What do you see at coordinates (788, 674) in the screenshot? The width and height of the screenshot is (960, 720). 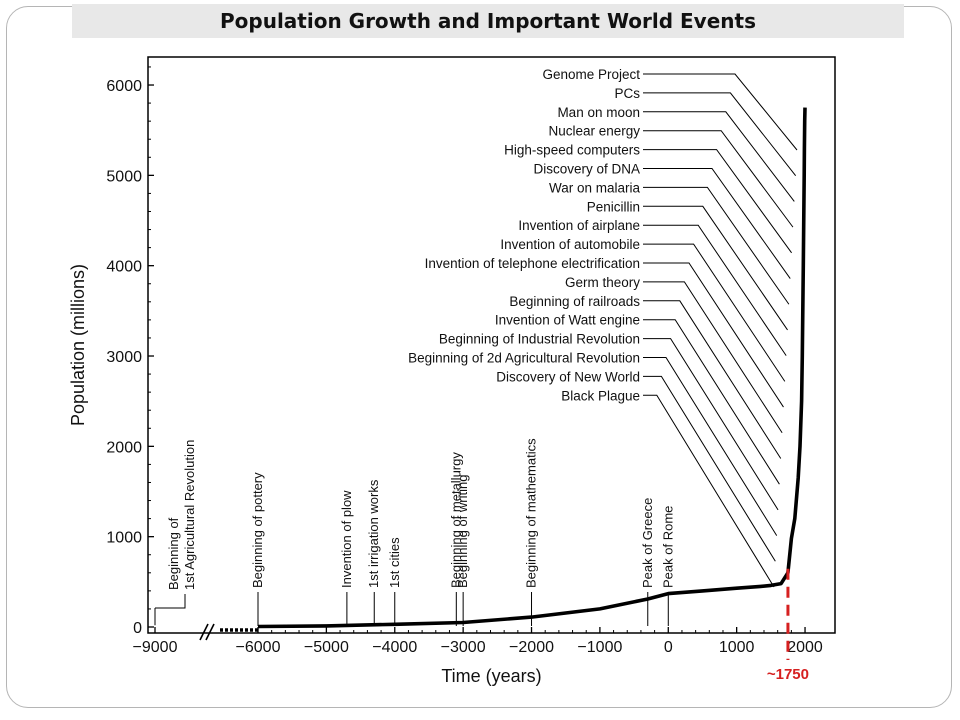 I see `marker-label: ~1750` at bounding box center [788, 674].